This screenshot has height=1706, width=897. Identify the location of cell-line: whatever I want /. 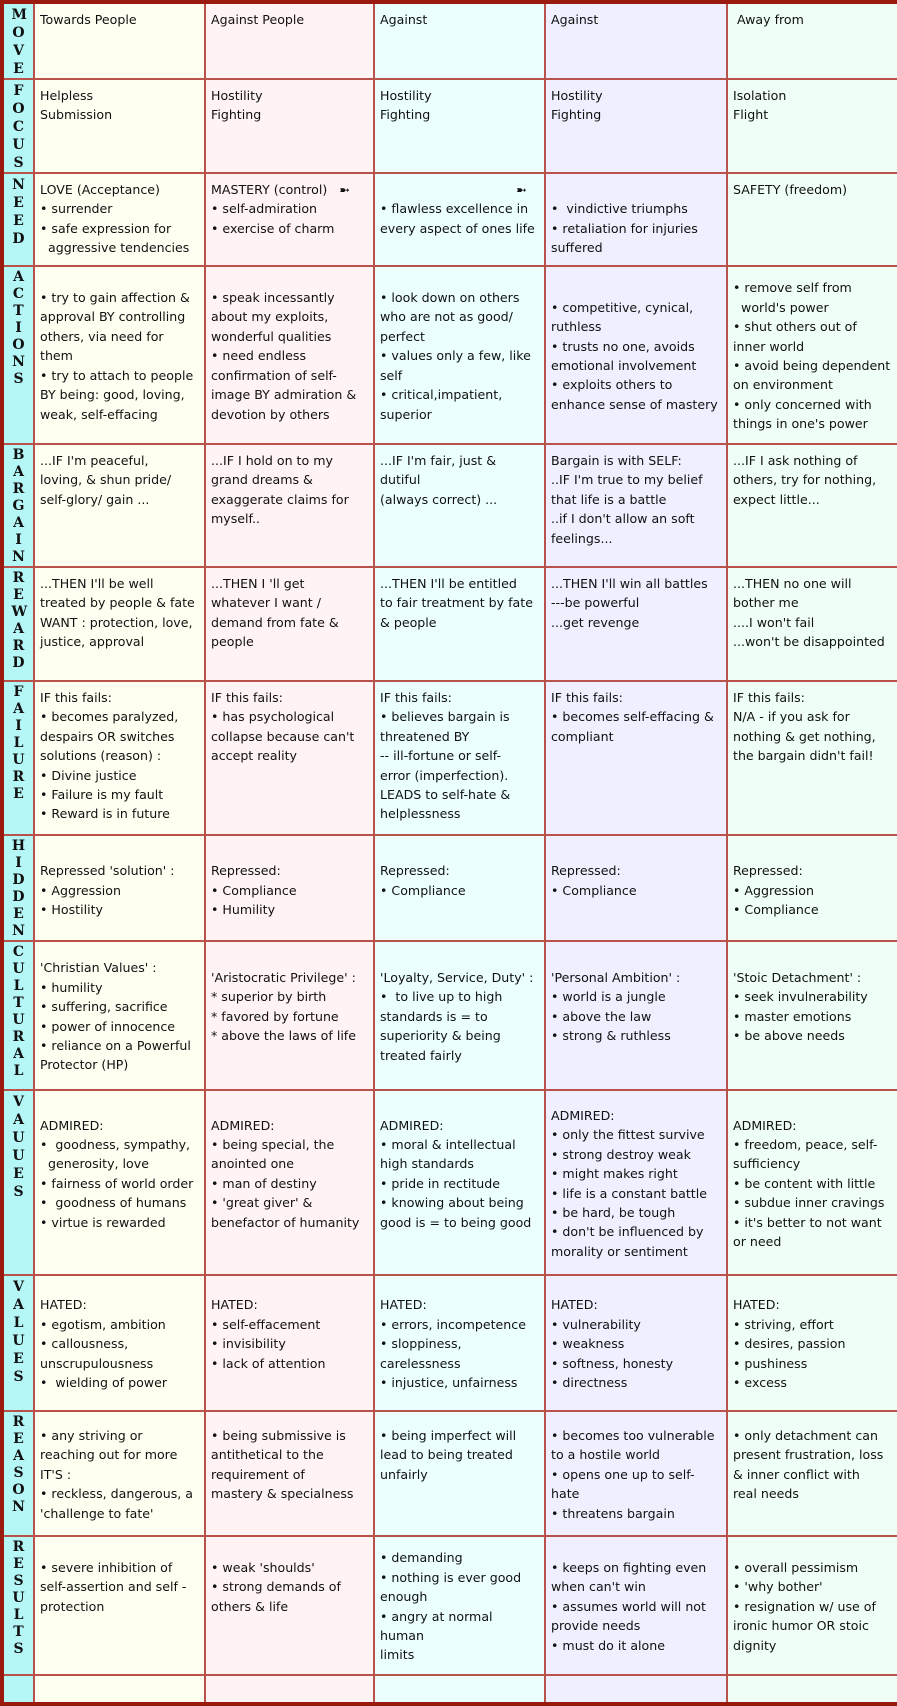
(266, 603).